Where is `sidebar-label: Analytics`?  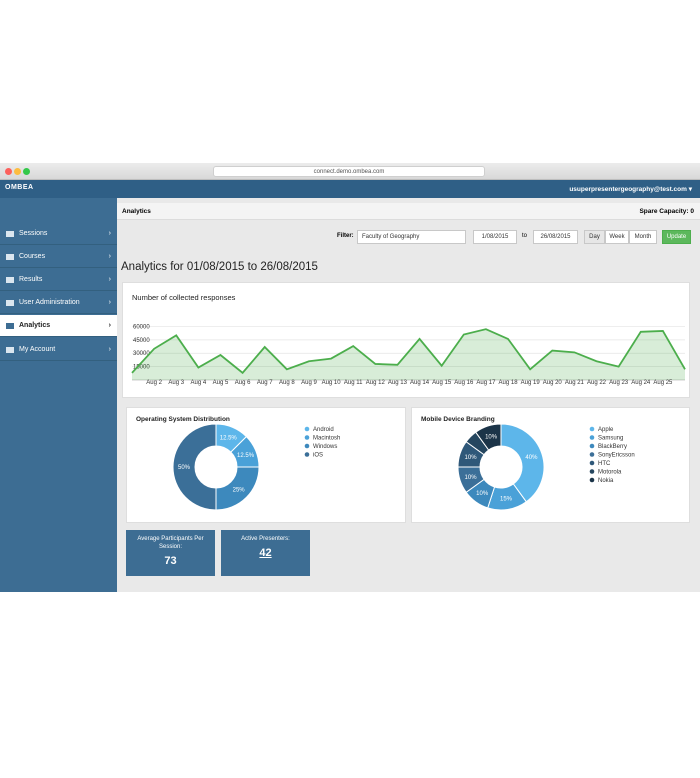
sidebar-label: Analytics is located at coordinates (35, 325).